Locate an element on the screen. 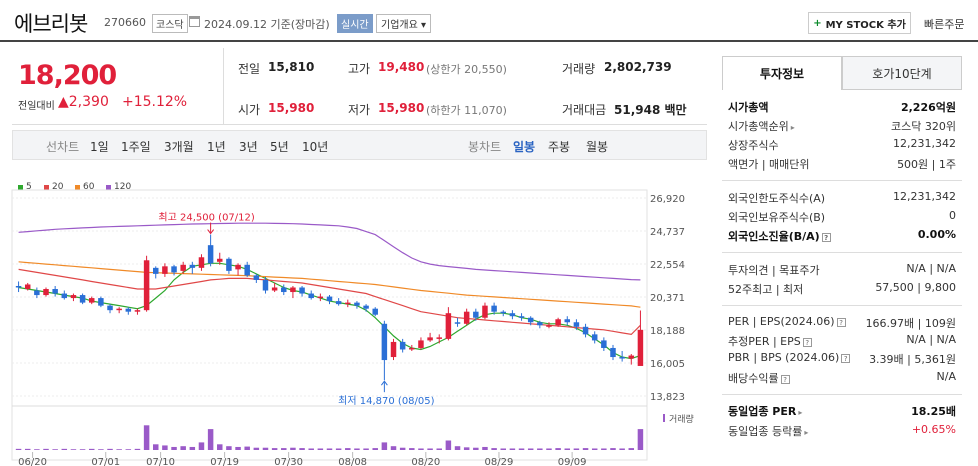 This screenshot has height=466, width=978. w52-value: 57,500 | 9,800 is located at coordinates (915, 287).